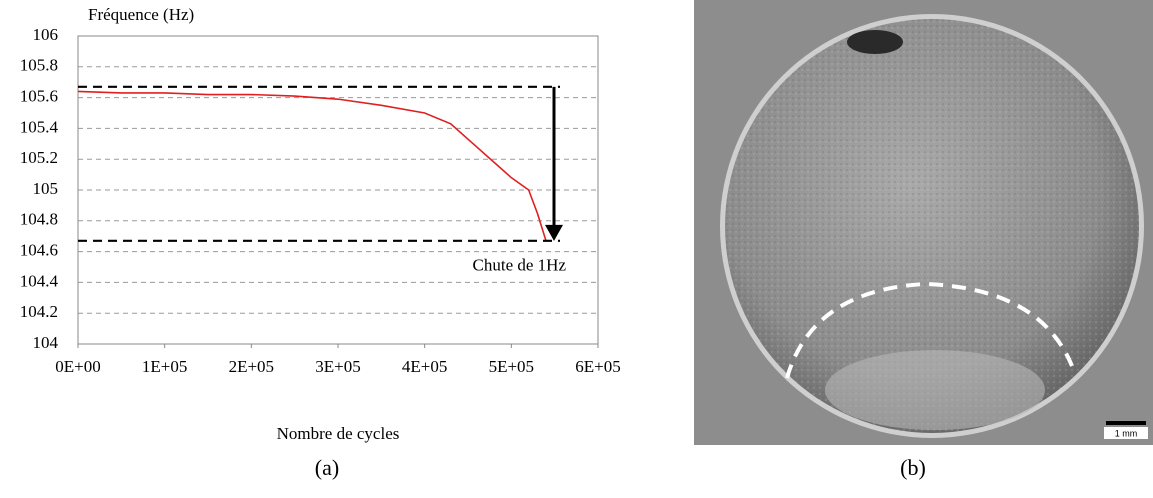 This screenshot has width=1153, height=498. Describe the element at coordinates (597, 366) in the screenshot. I see `x-tick-label: 6E+05` at that location.